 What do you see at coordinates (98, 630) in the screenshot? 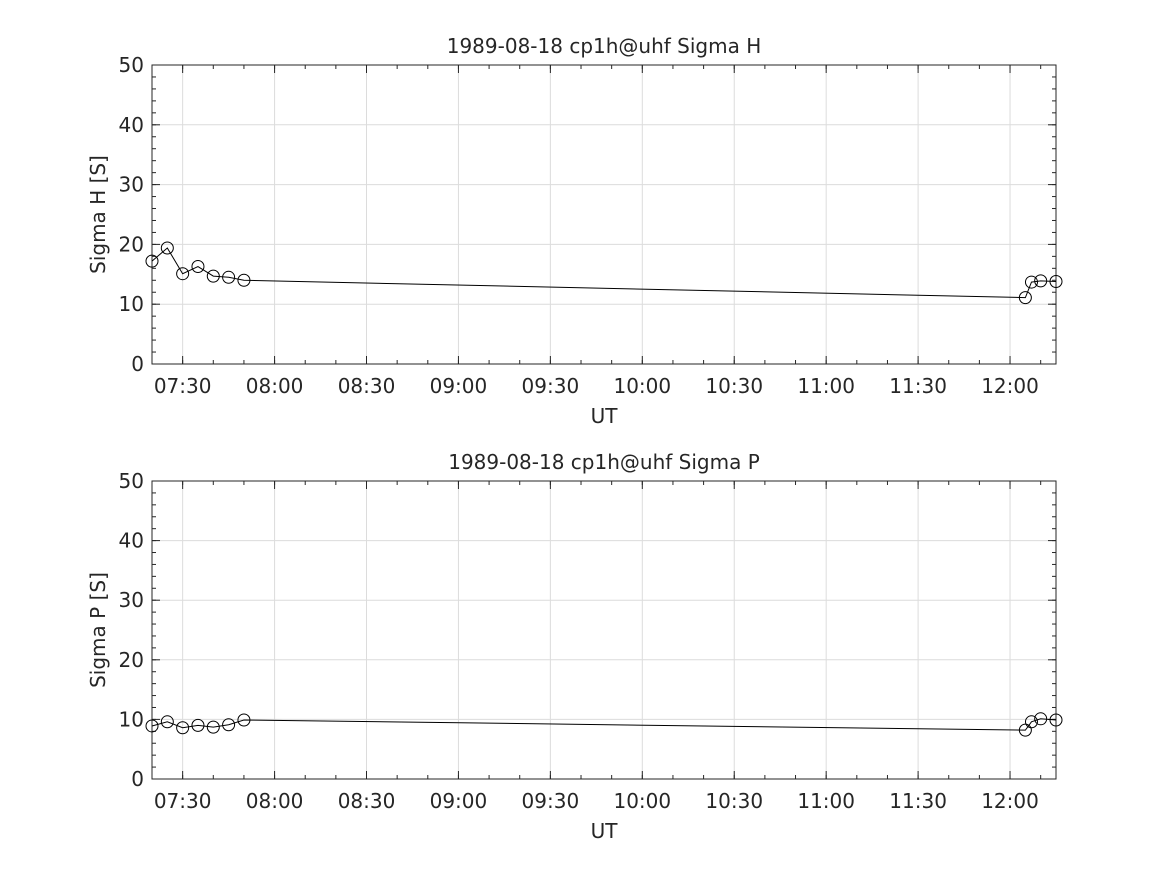
I see `y-axis-label: Sigma P [S]` at bounding box center [98, 630].